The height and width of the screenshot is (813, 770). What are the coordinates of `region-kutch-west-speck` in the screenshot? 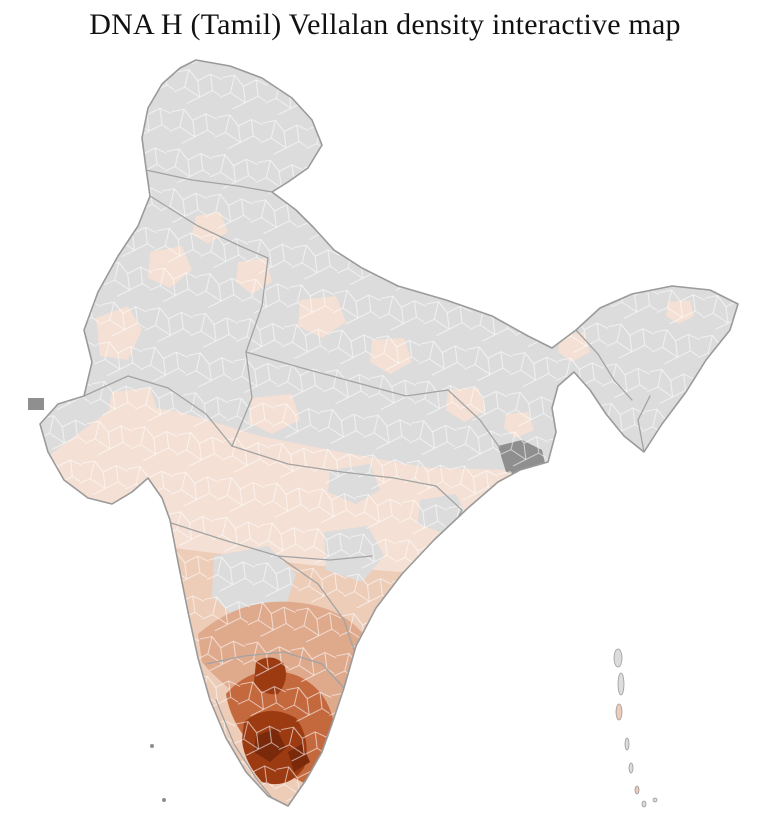 It's located at (36, 404).